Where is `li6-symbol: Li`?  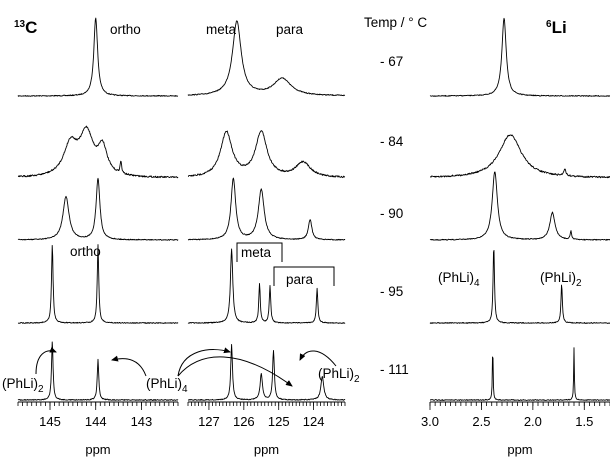 li6-symbol: Li is located at coordinates (559, 27).